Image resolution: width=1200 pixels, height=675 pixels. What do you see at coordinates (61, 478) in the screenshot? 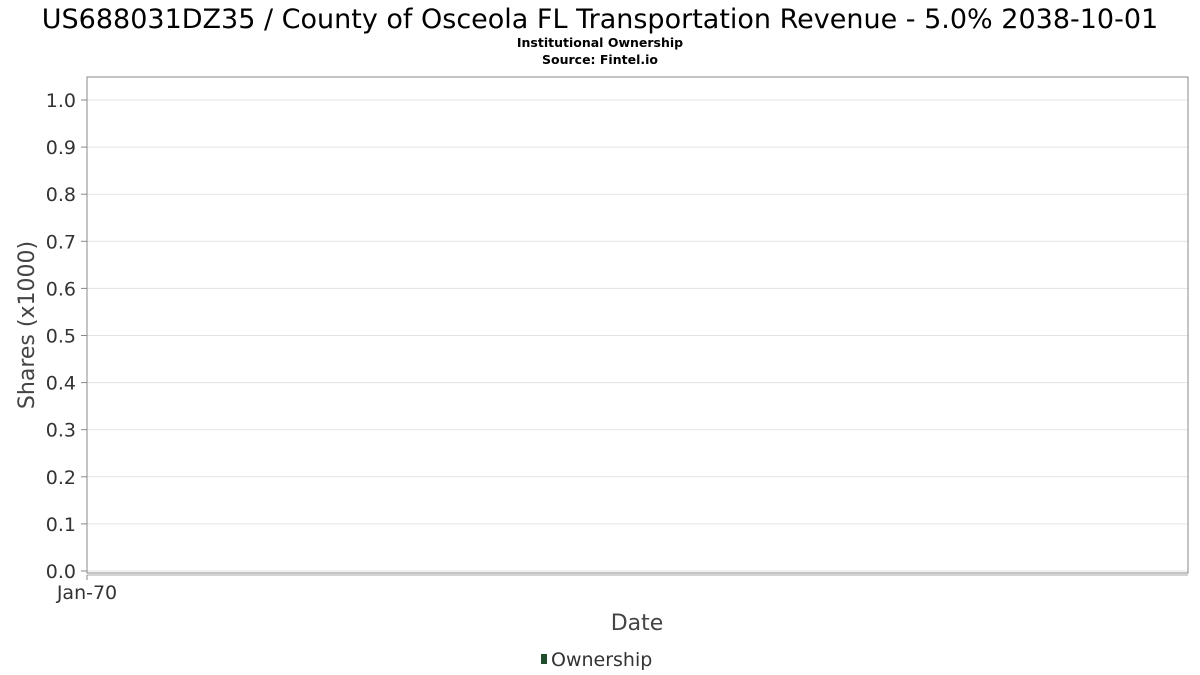
I see `y-tick-label: 0.2` at bounding box center [61, 478].